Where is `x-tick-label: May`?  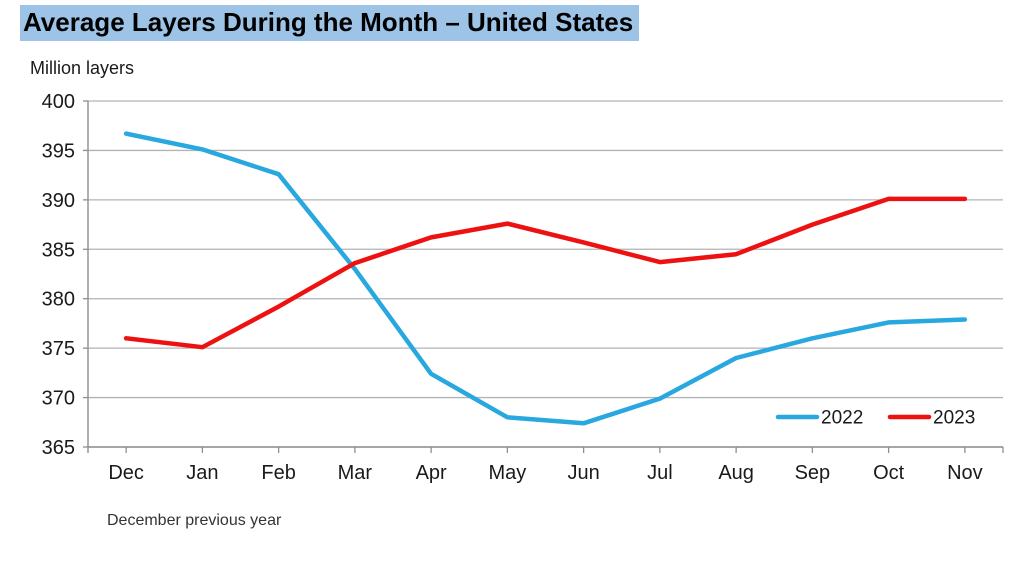
x-tick-label: May is located at coordinates (507, 473).